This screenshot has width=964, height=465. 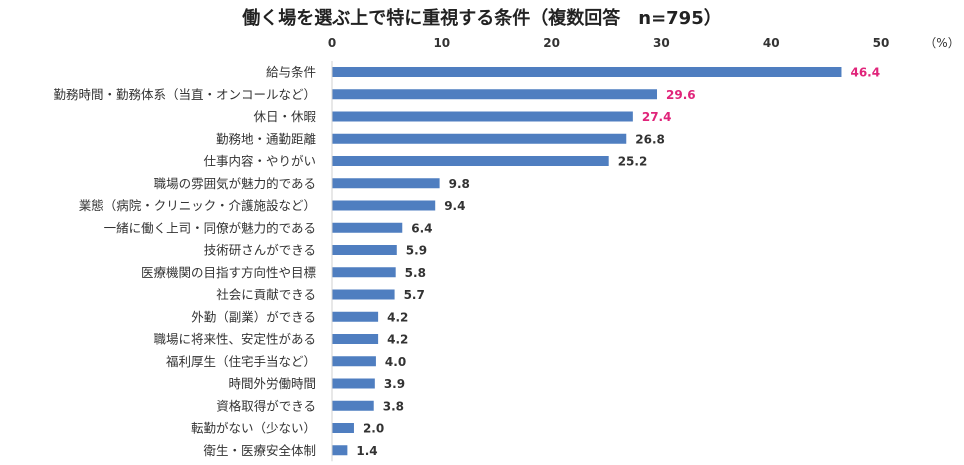 I want to click on x-tick-label: 0, so click(x=332, y=43).